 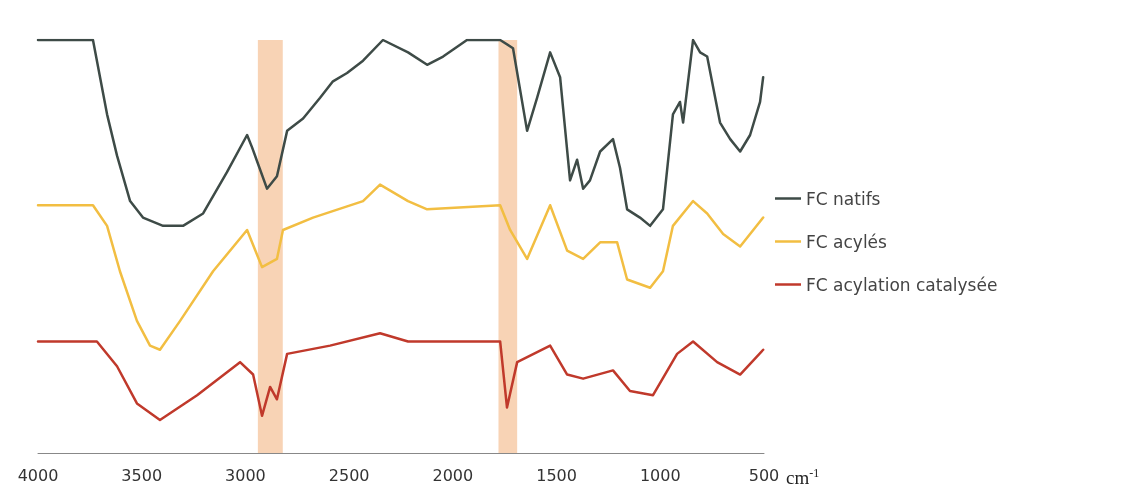 I want to click on x-tick-label: 4000, so click(x=38, y=475).